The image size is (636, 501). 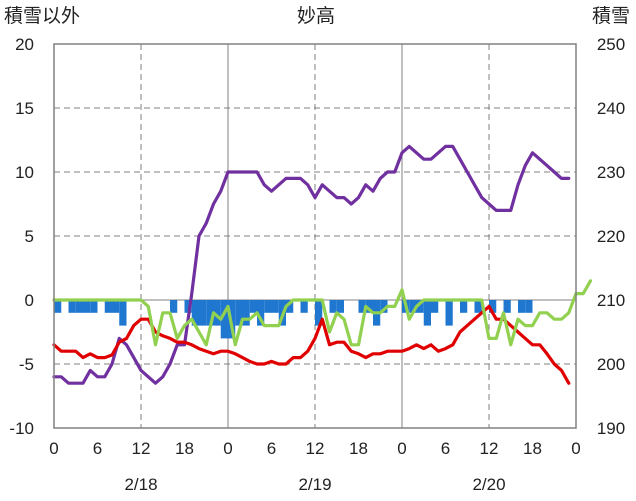 I want to click on date-labels: 2/18 2/19 2/20, so click(x=314, y=484).